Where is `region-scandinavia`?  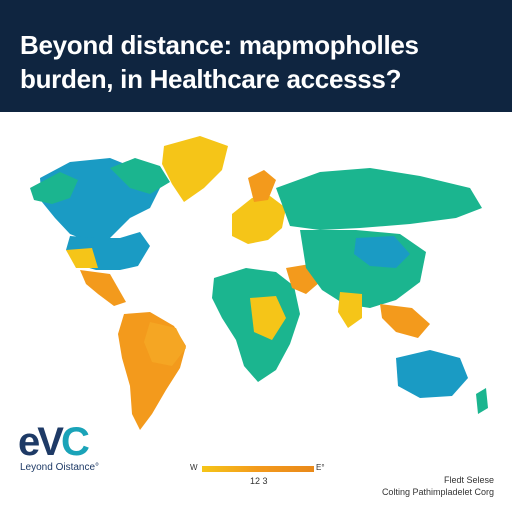 region-scandinavia is located at coordinates (262, 186).